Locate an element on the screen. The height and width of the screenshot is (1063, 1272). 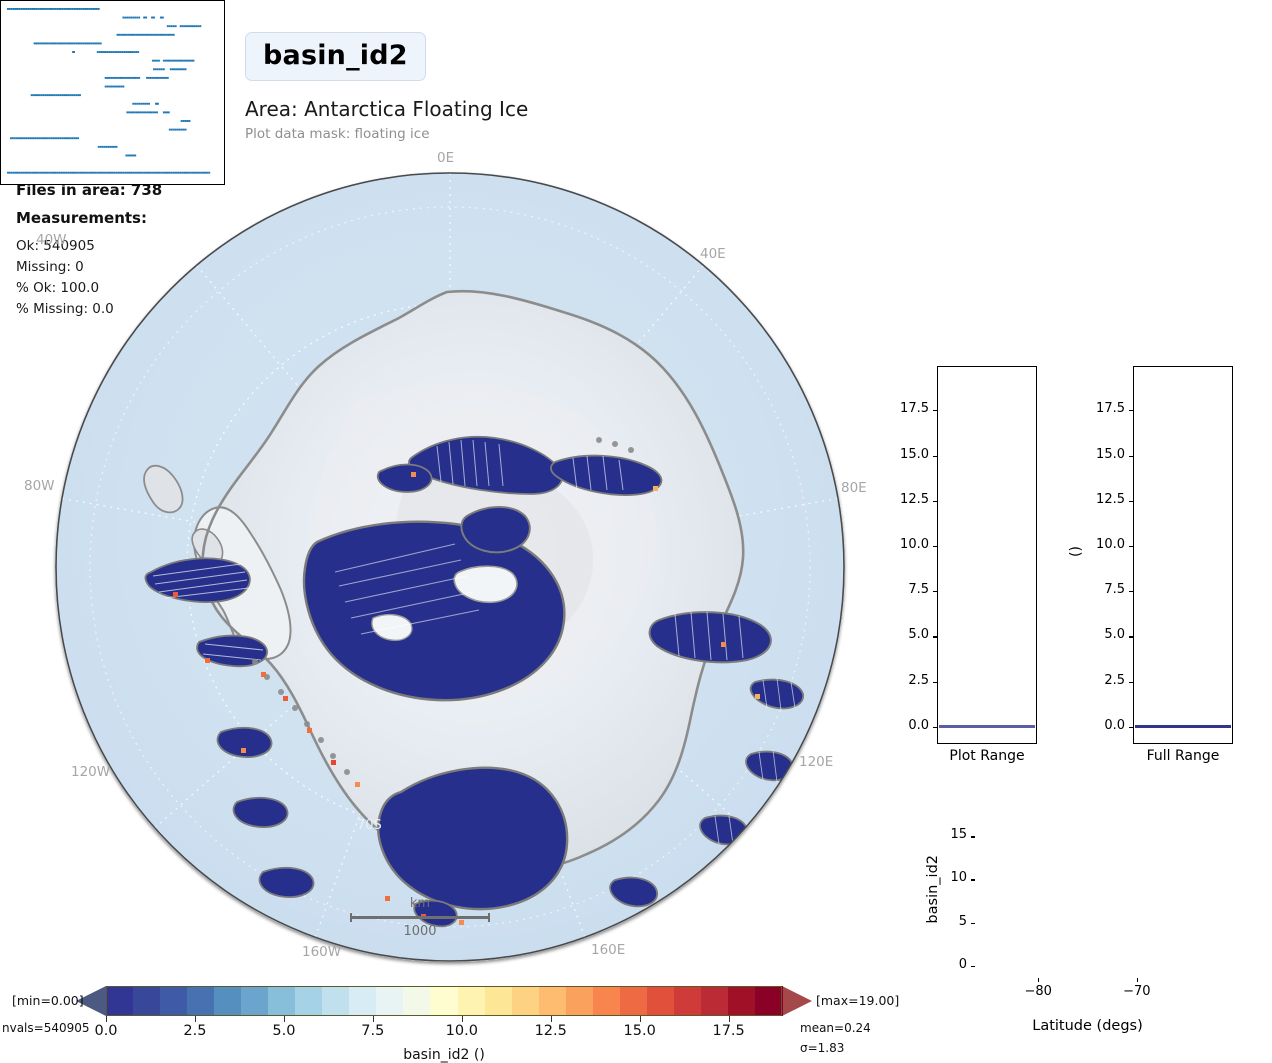
scalebar-unit: km is located at coordinates (420, 903).